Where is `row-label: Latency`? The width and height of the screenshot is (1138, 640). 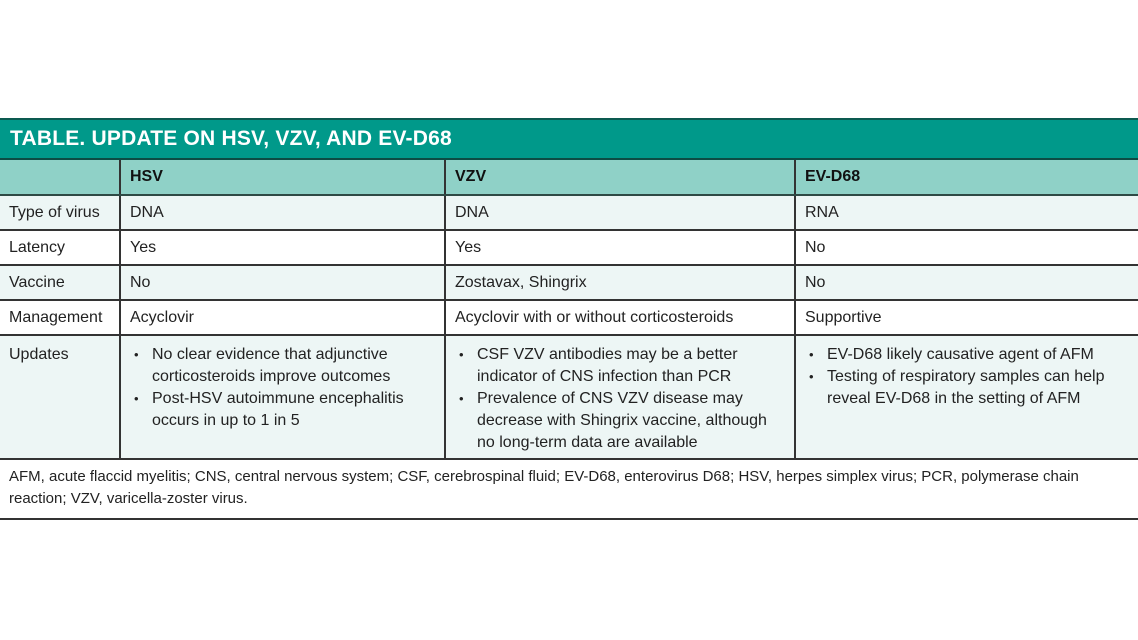 row-label: Latency is located at coordinates (60, 248).